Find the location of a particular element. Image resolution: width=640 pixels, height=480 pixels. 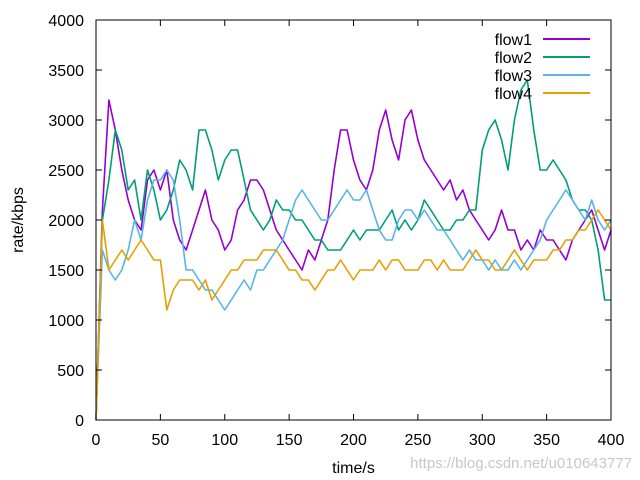

x-tick-label: 350 is located at coordinates (546, 440).